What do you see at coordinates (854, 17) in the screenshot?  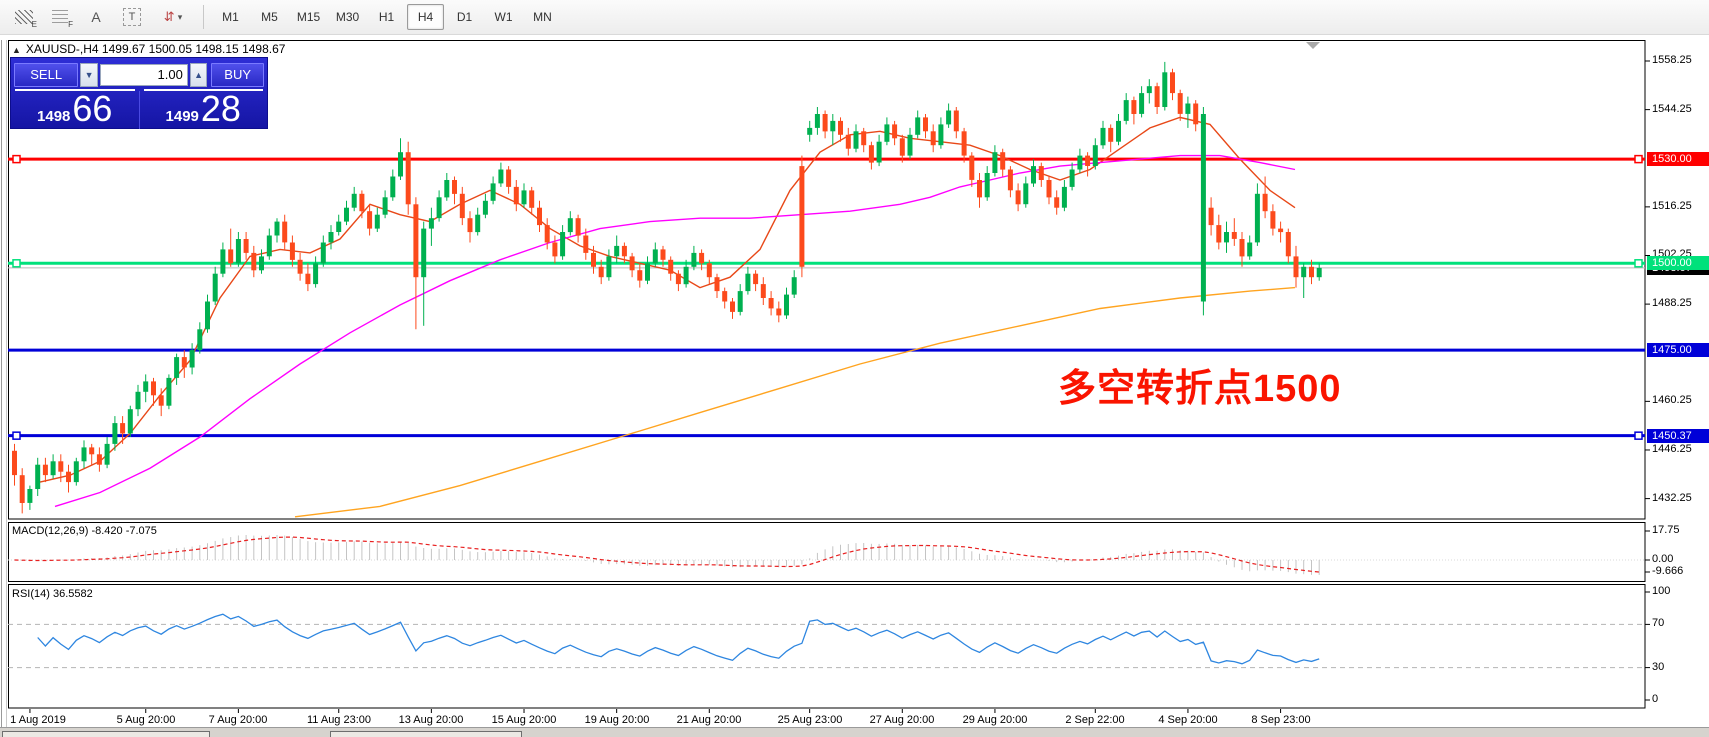 I see `toolbar: E F A T ⇵ ▾ M1 M5 M15 M30 H1 H4 D1 W1 MN` at bounding box center [854, 17].